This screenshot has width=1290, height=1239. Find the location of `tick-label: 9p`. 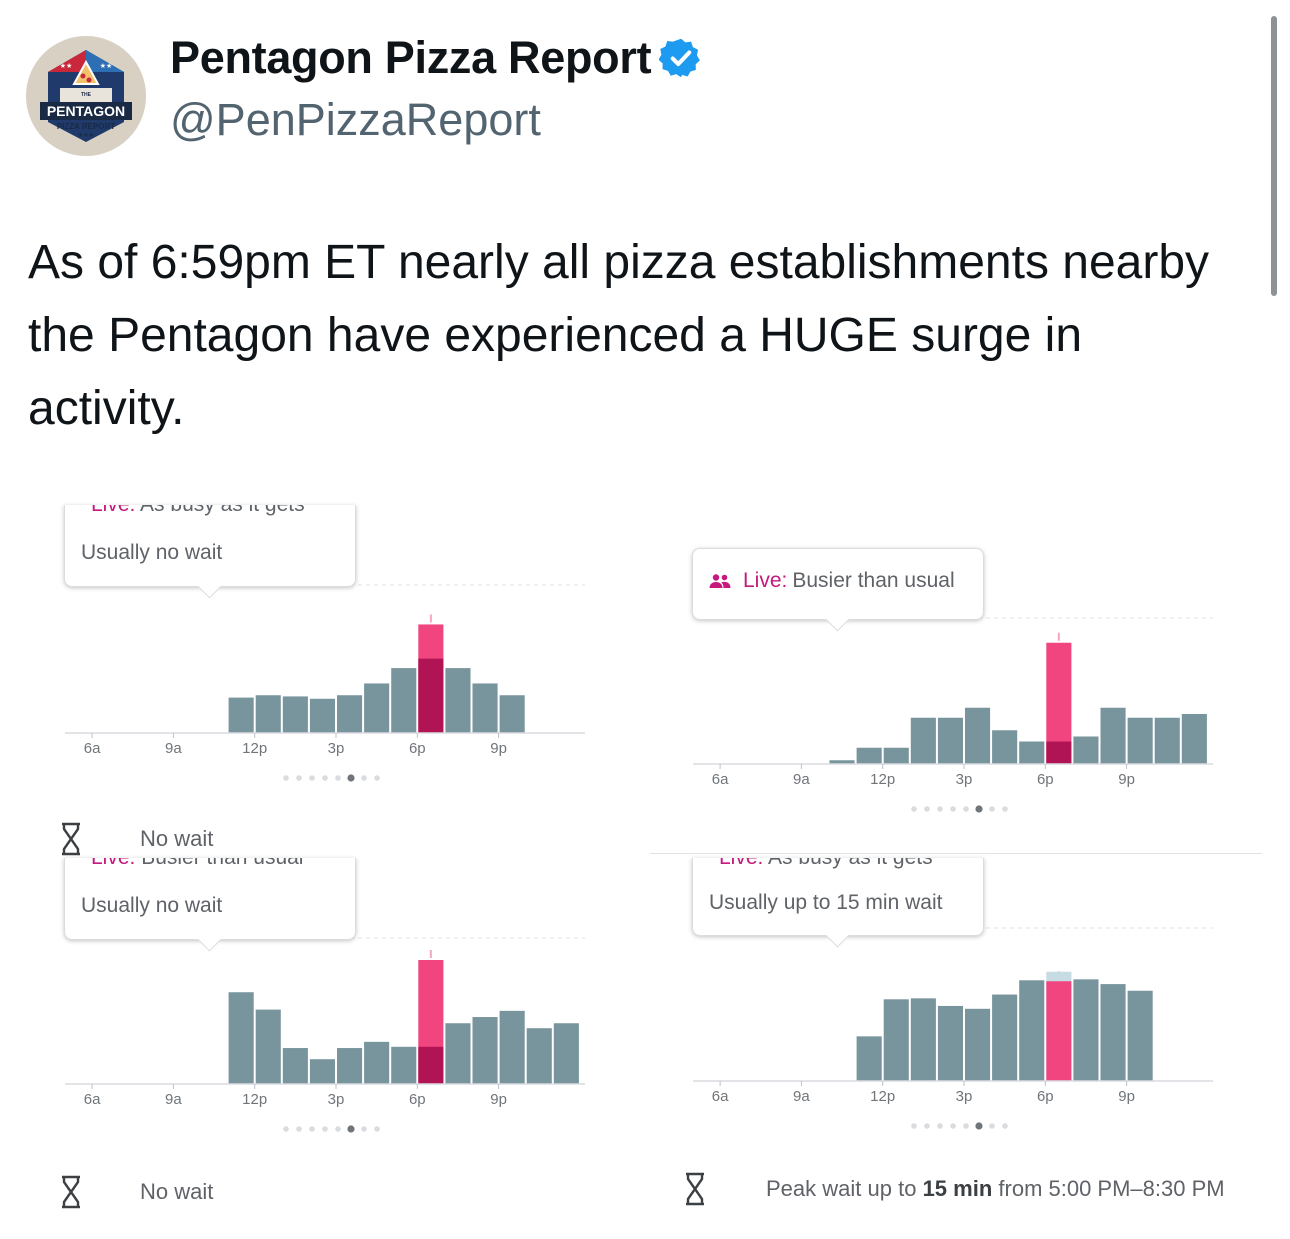

tick-label: 9p is located at coordinates (1126, 779).